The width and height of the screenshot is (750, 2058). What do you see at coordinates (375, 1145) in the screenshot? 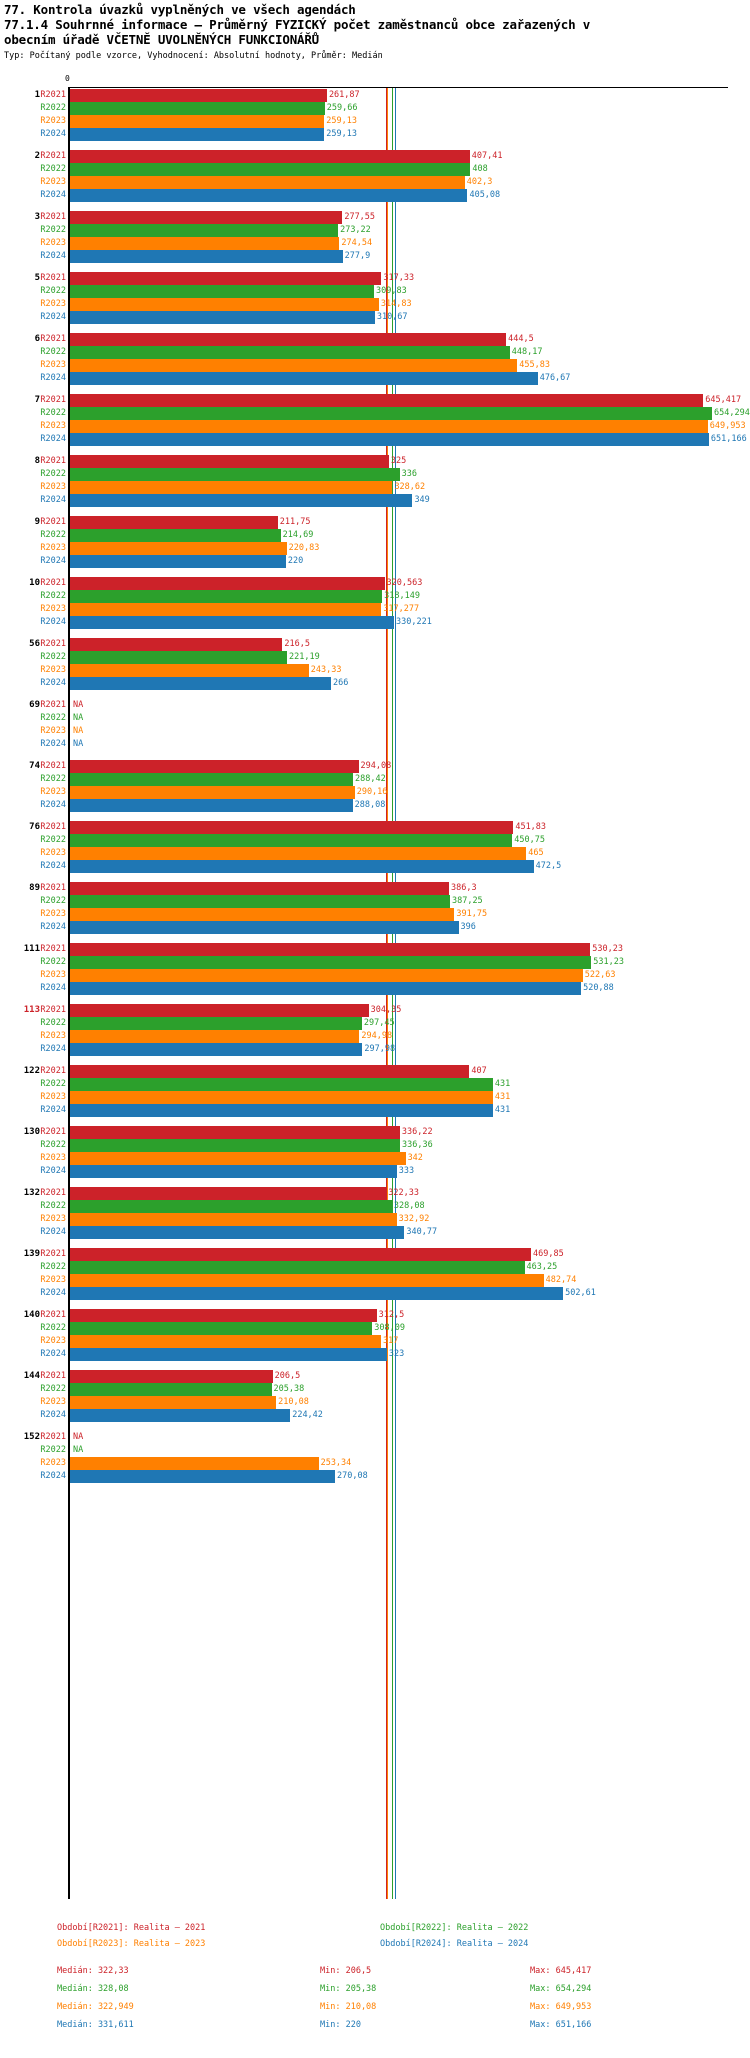
I see `bar-row: R2022 336,36` at bounding box center [375, 1145].